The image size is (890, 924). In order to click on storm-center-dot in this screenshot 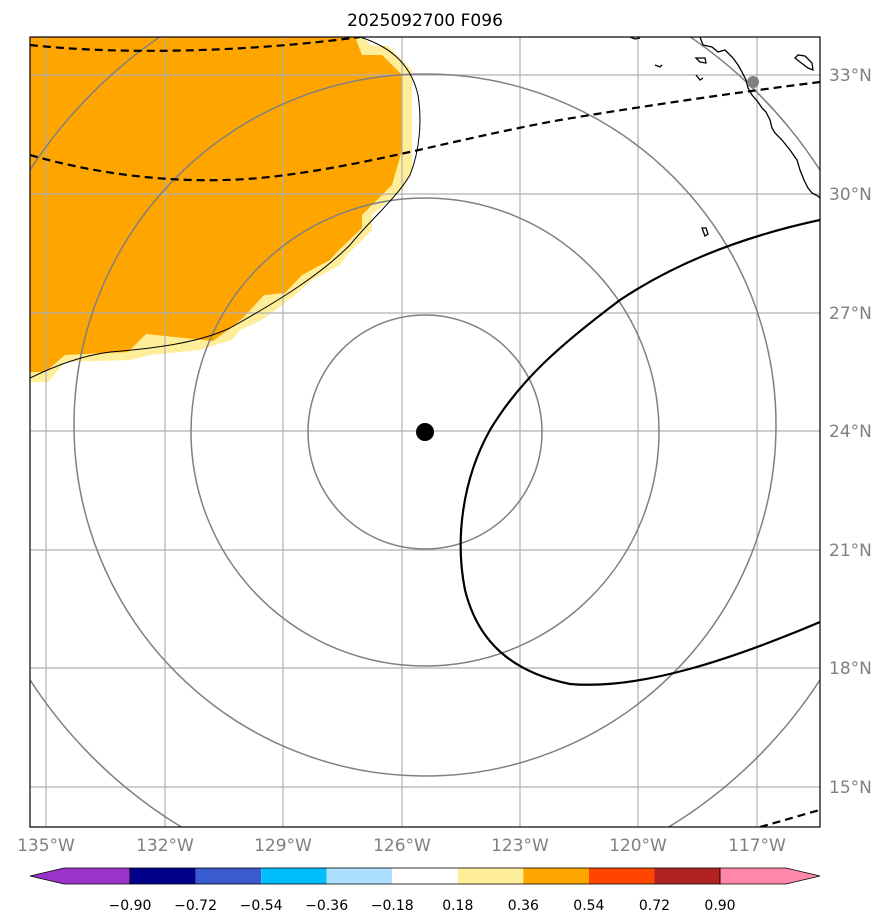, I will do `click(425, 432)`.